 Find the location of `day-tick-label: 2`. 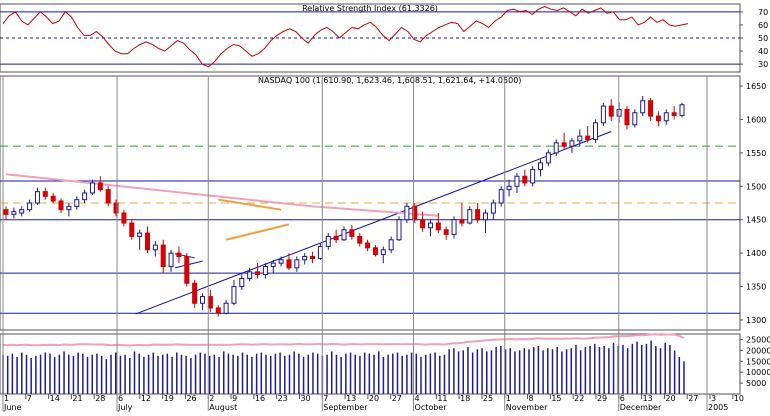

day-tick-label: 2 is located at coordinates (211, 398).